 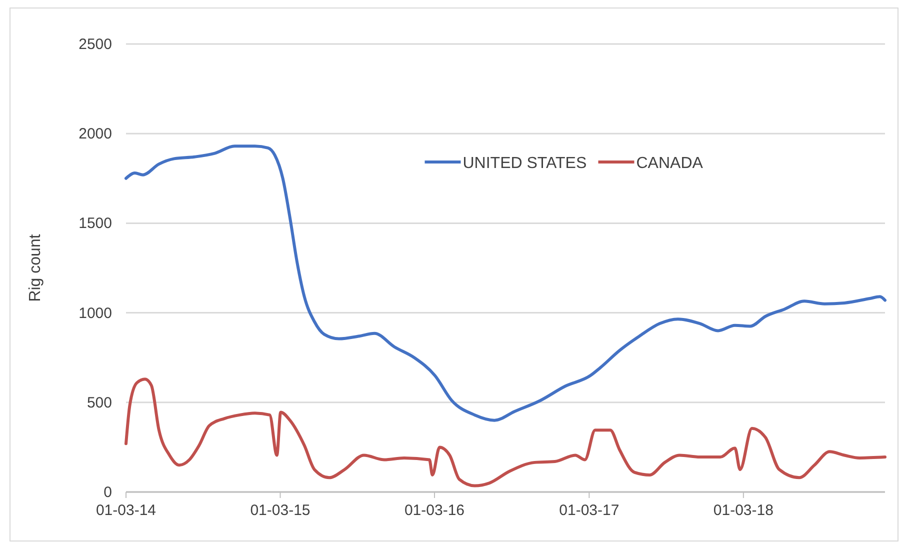 I want to click on y-tick-label: 2000, so click(x=95, y=134).